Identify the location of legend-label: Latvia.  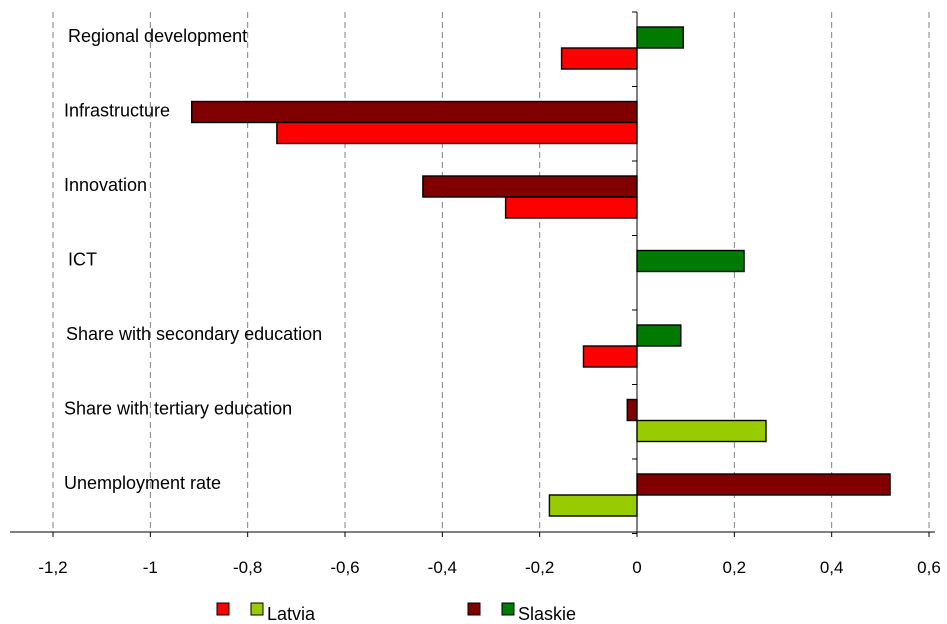
(291, 614).